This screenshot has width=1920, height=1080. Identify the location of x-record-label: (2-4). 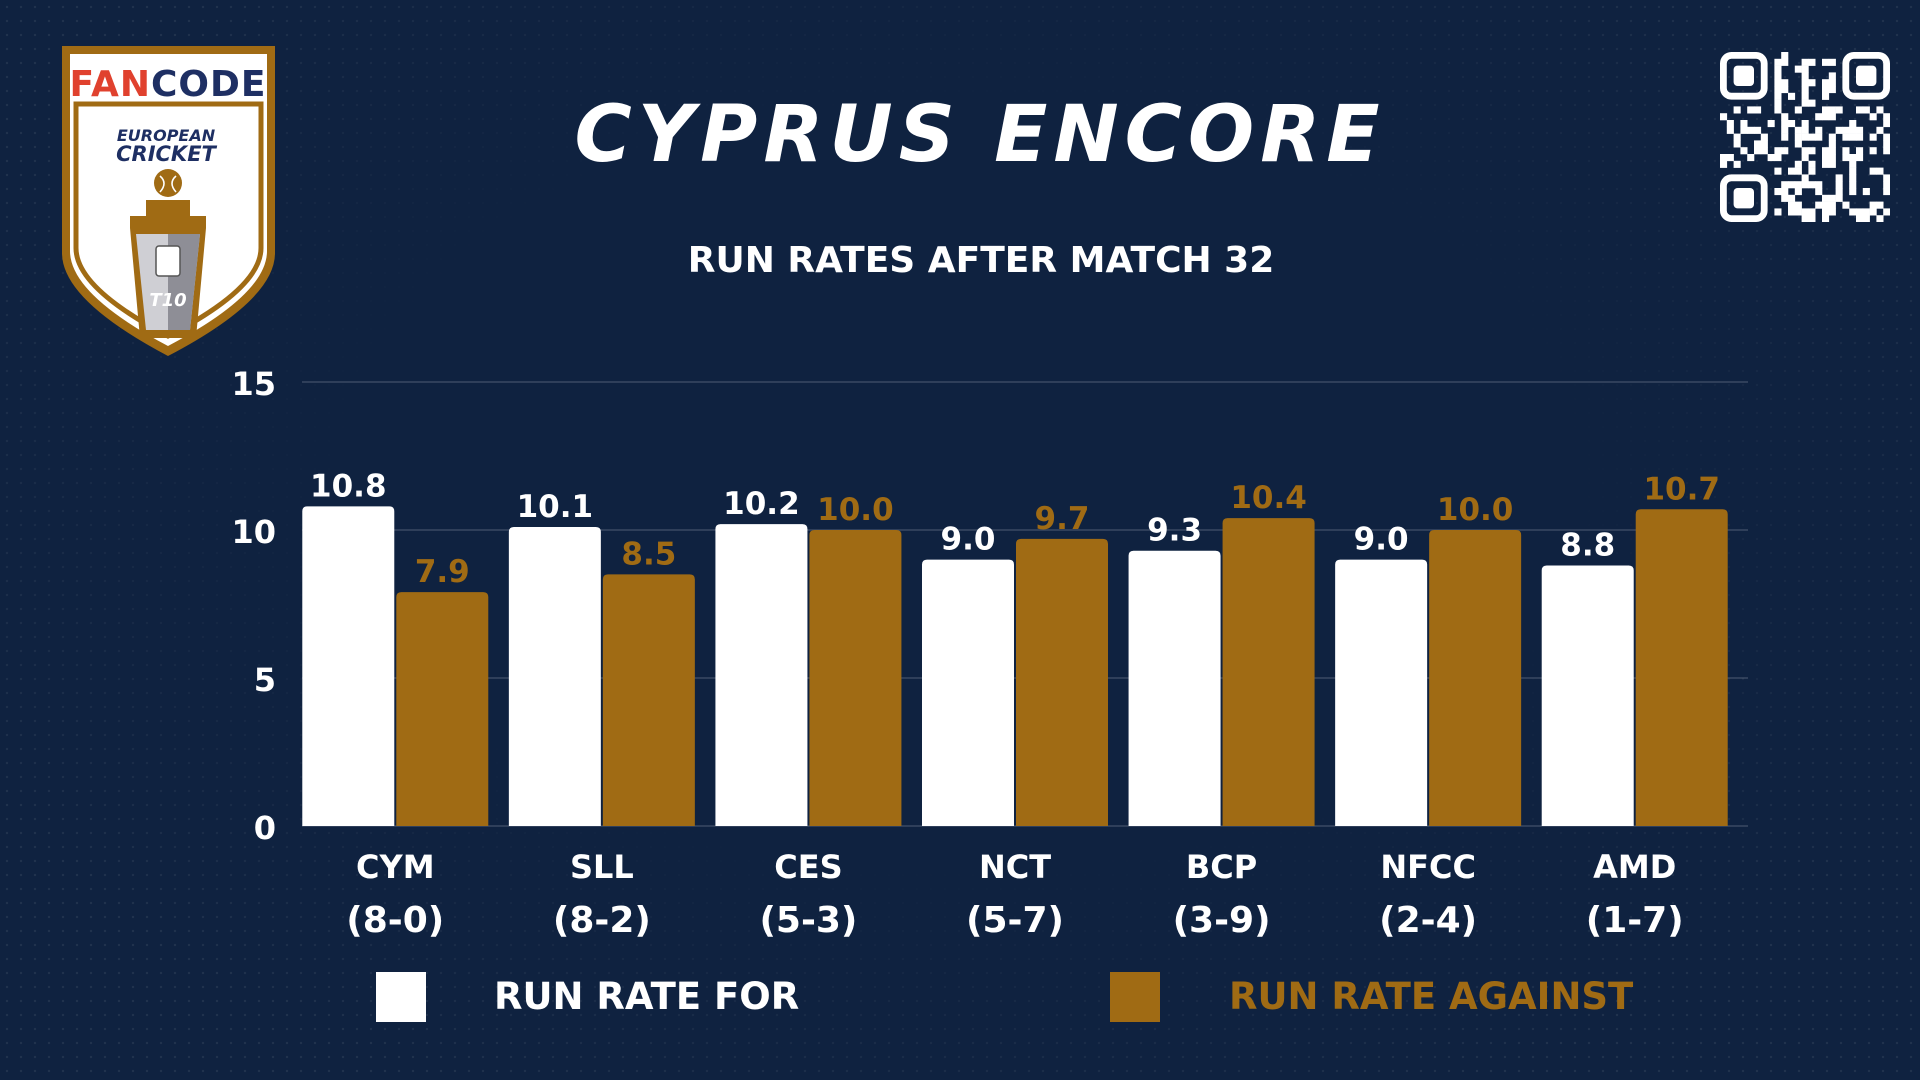
(1428, 920).